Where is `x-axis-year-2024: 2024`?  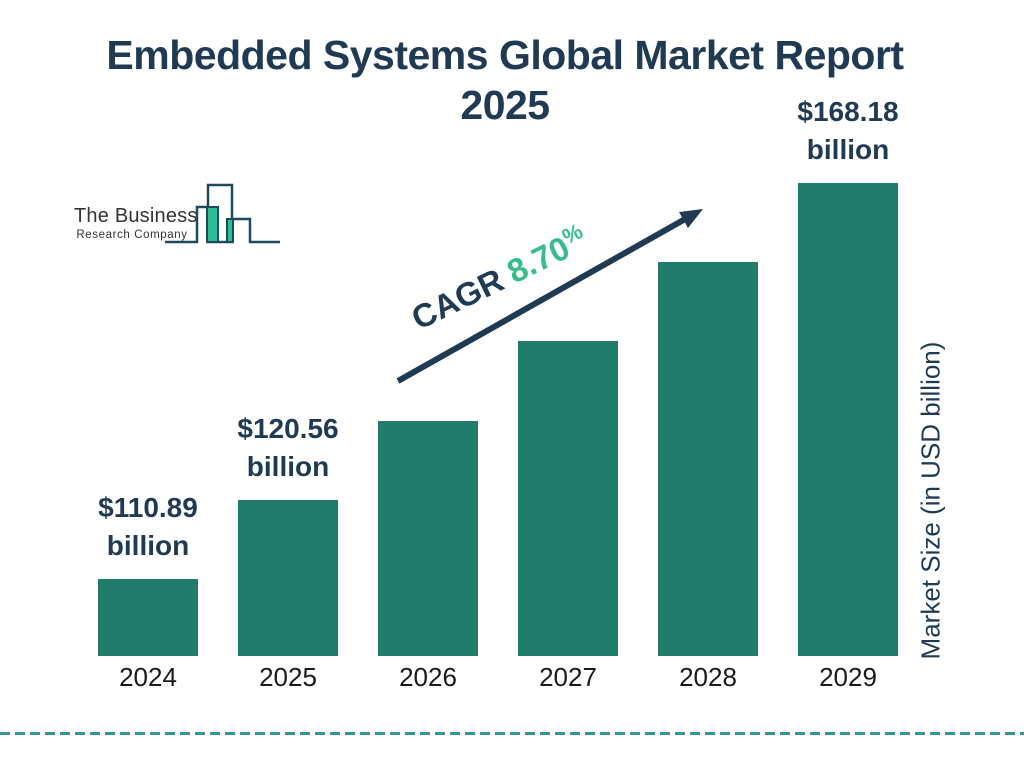 x-axis-year-2024: 2024 is located at coordinates (148, 677).